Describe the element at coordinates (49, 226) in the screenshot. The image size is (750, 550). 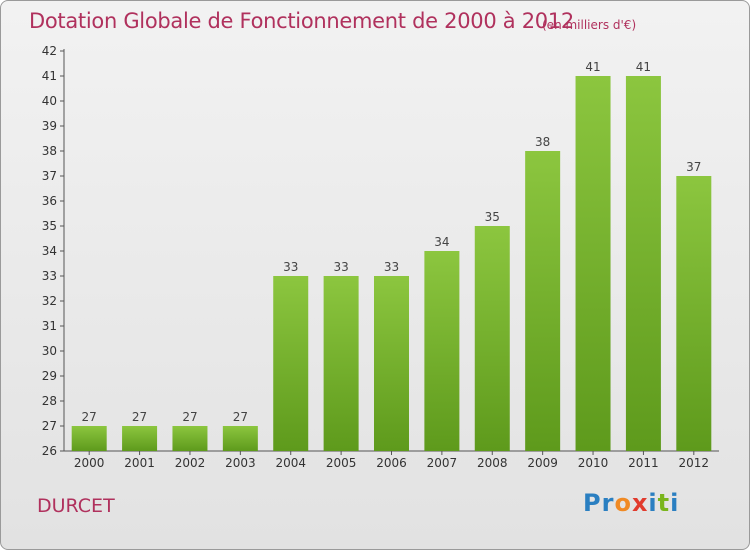
I see `y-tick-label: 35` at that location.